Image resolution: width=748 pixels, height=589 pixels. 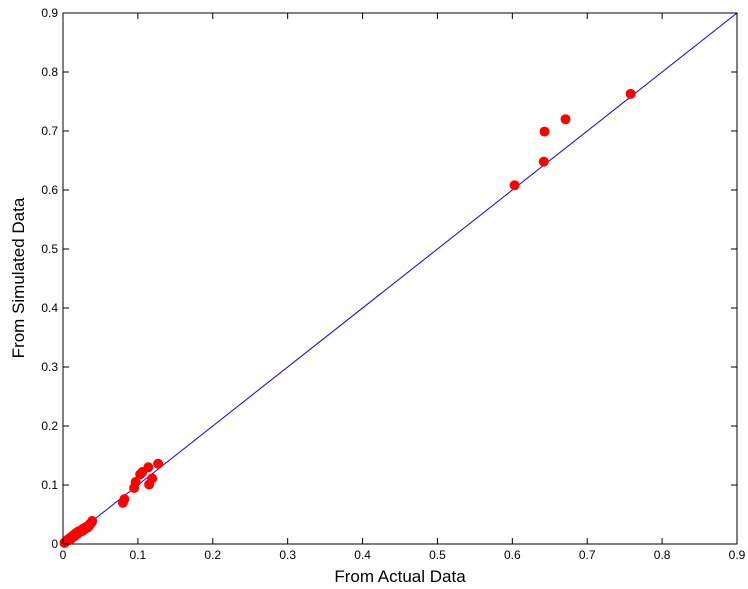 What do you see at coordinates (437, 555) in the screenshot?
I see `x-tick-label: 0.5` at bounding box center [437, 555].